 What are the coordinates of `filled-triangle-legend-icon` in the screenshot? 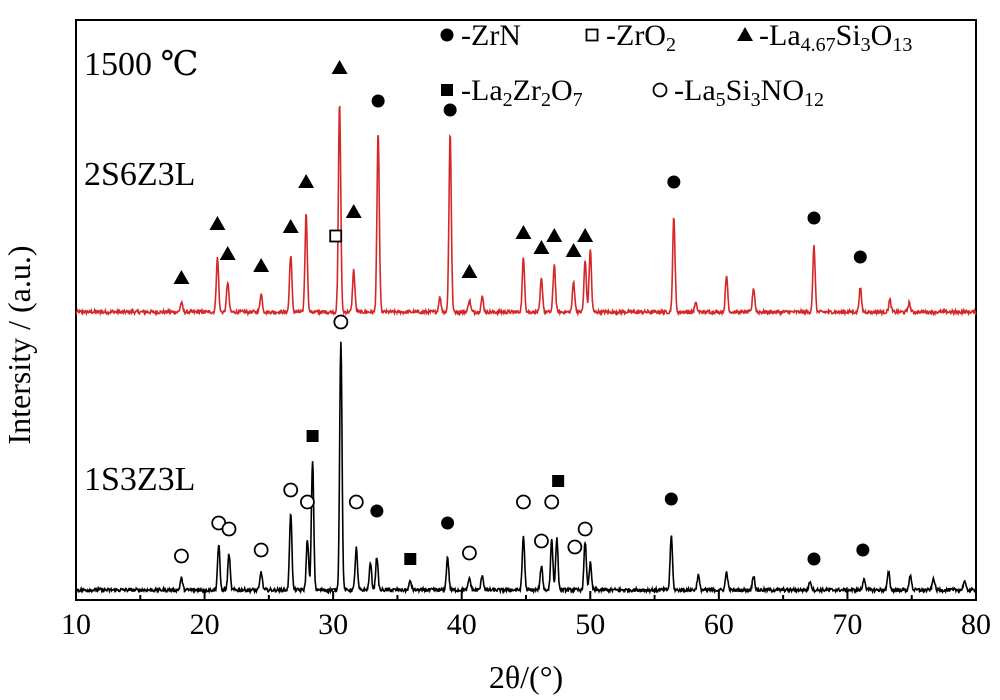 It's located at (745, 34).